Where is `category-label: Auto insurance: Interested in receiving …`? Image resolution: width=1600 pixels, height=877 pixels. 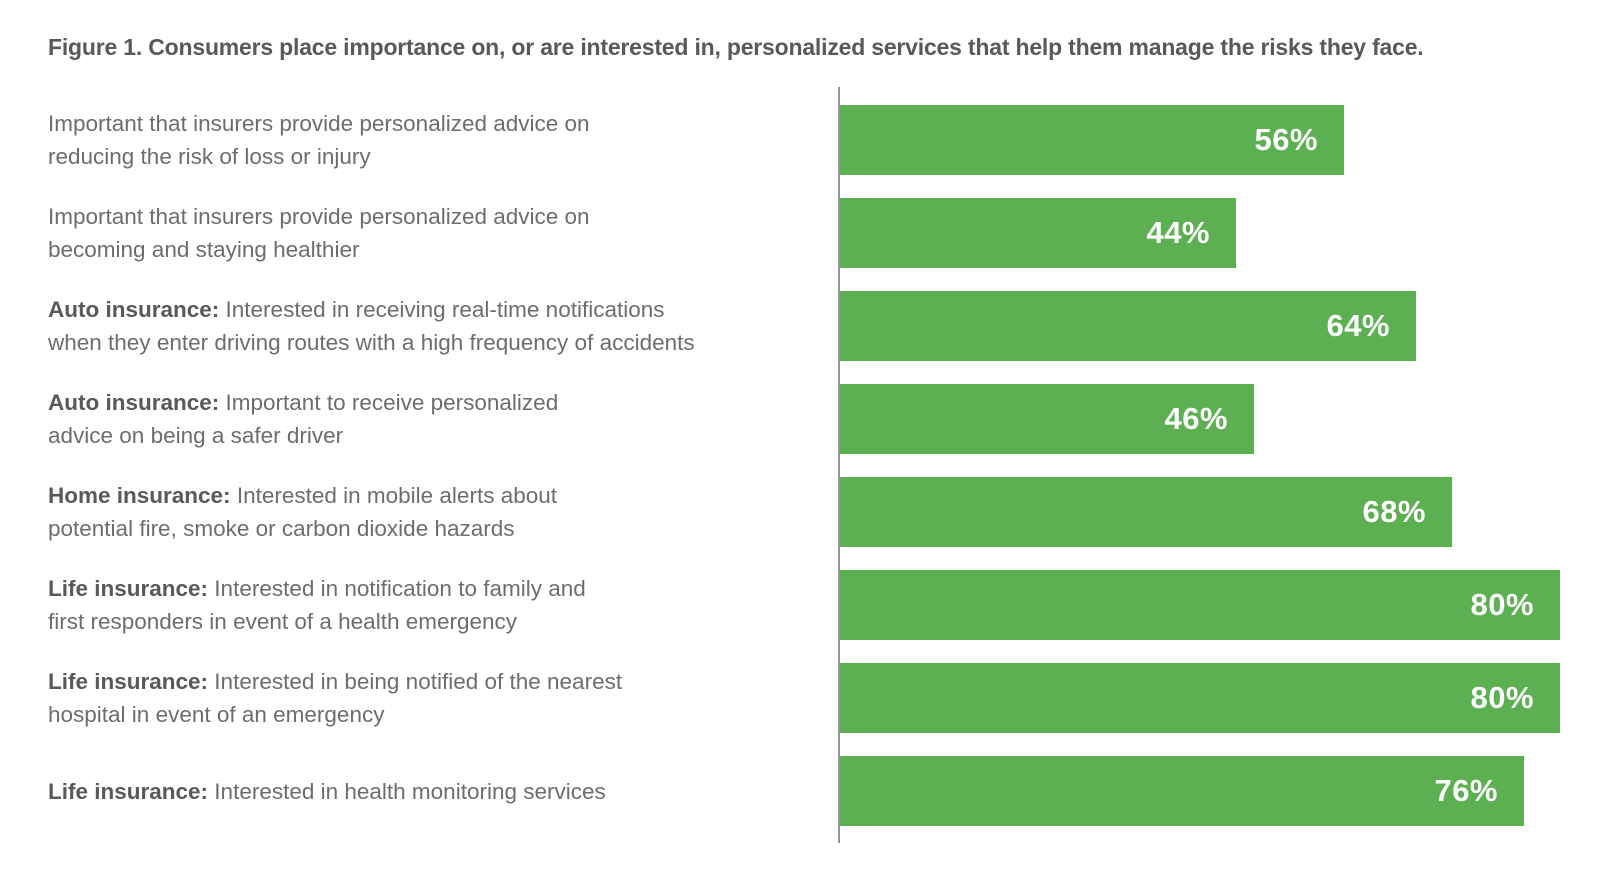 category-label: Auto insurance: Interested in receiving … is located at coordinates (443, 326).